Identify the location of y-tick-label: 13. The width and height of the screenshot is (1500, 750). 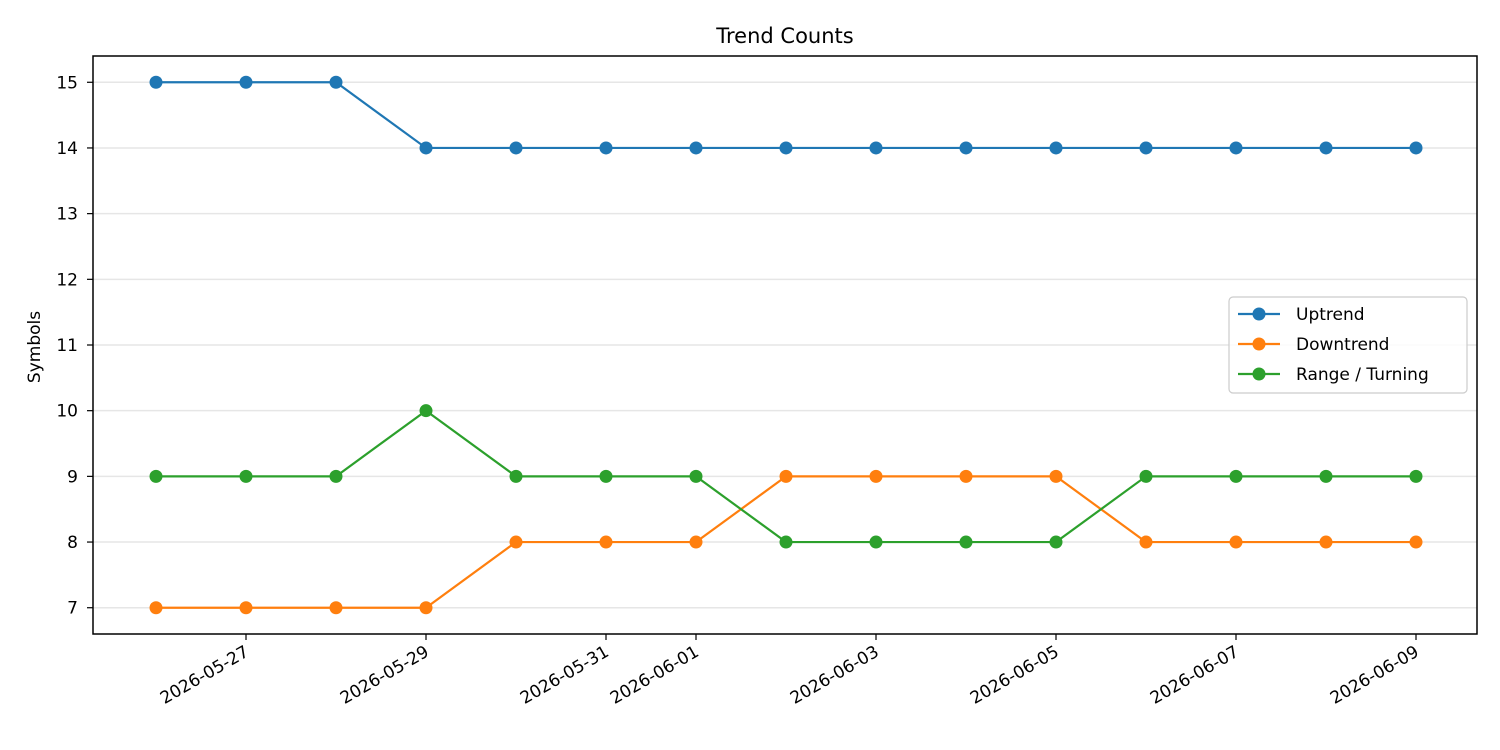
(67, 215).